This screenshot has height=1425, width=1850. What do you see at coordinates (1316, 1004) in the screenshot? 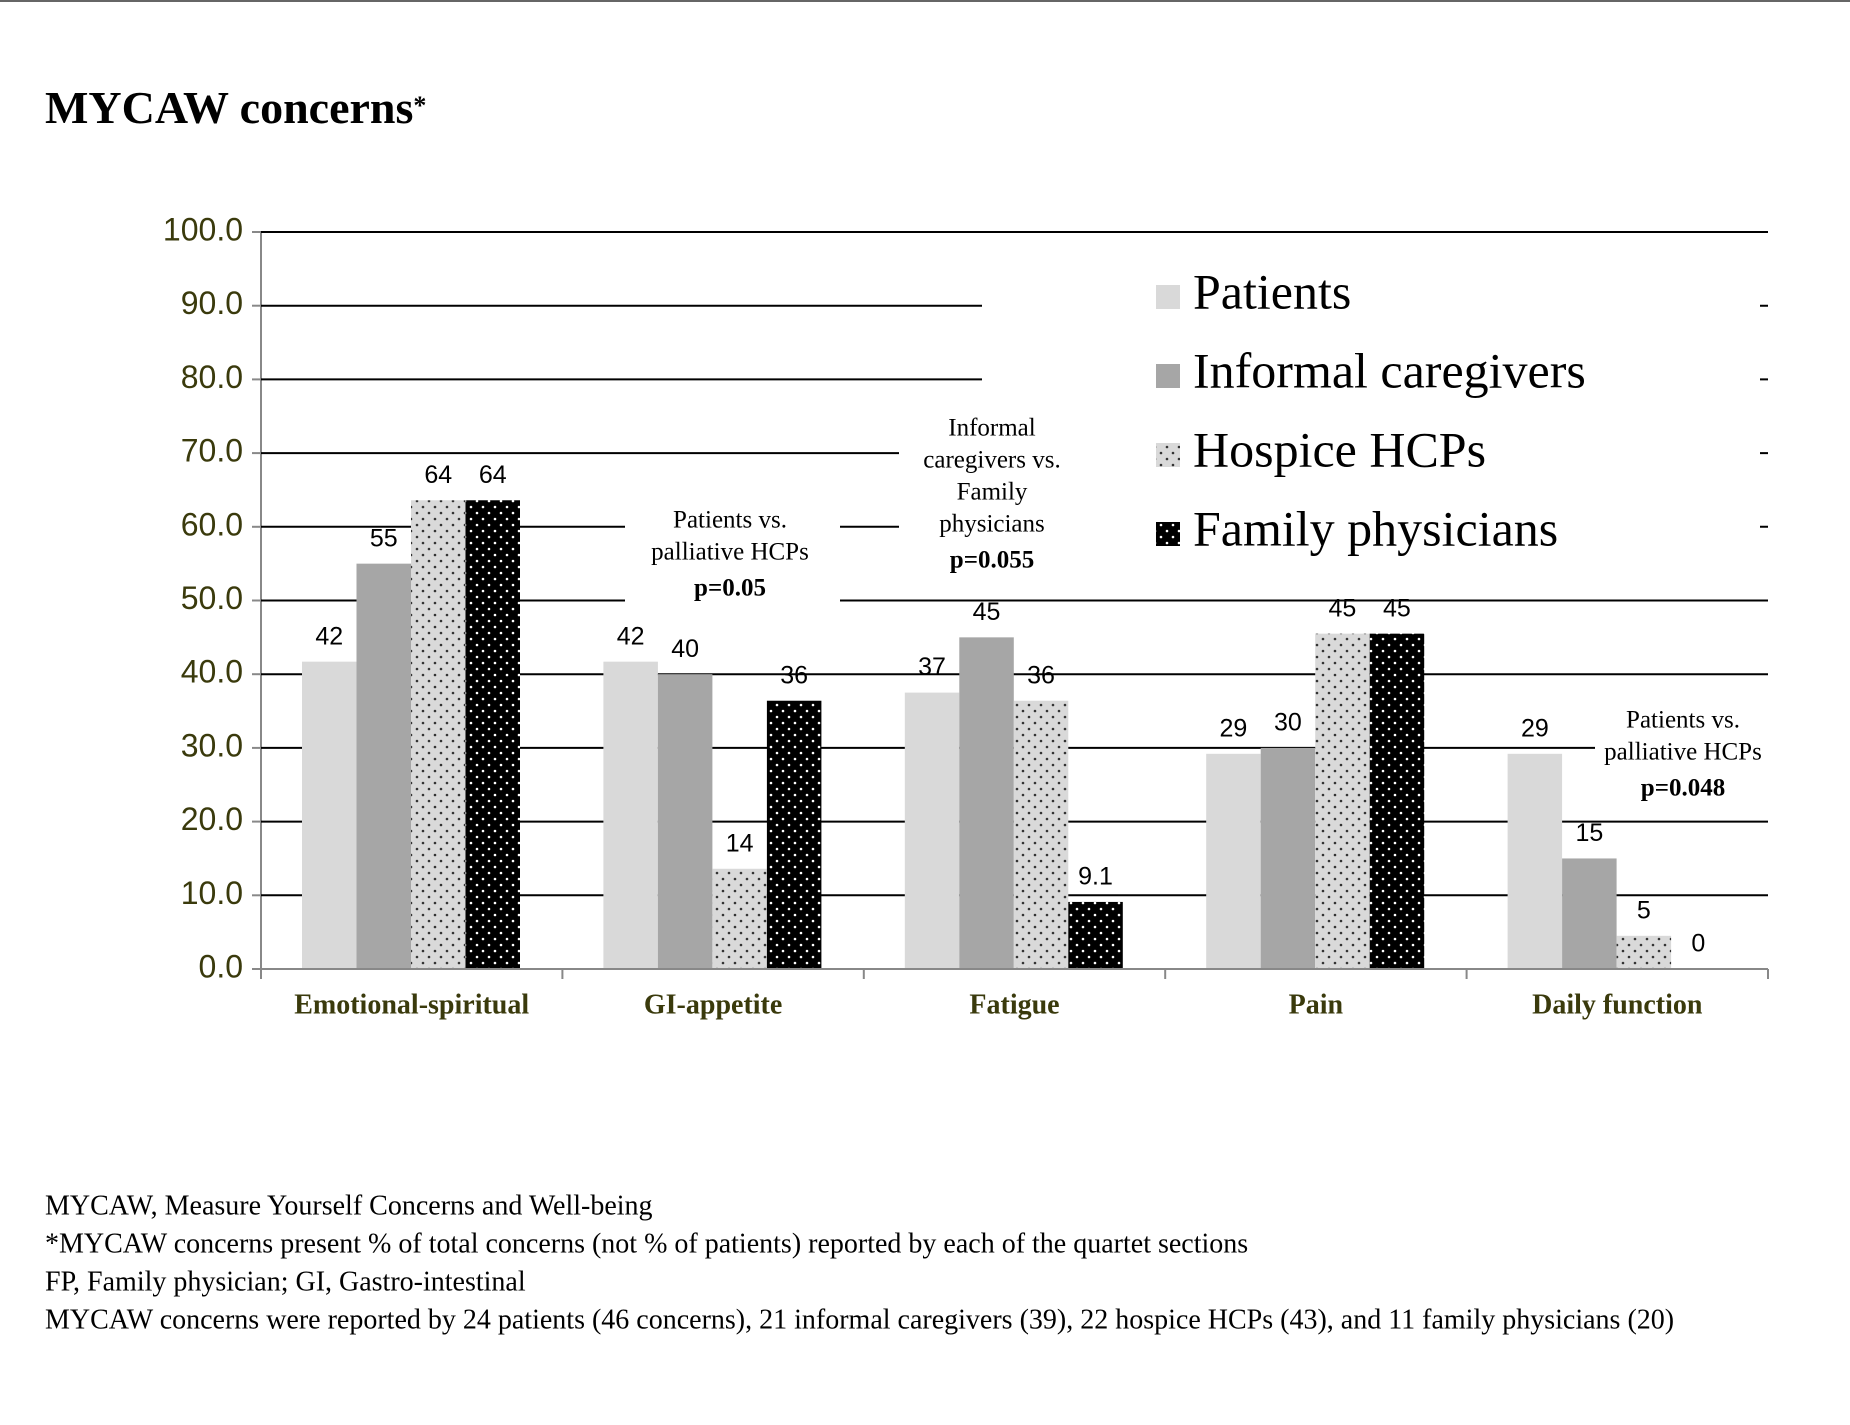
I see `x-tick-label: Pain` at bounding box center [1316, 1004].